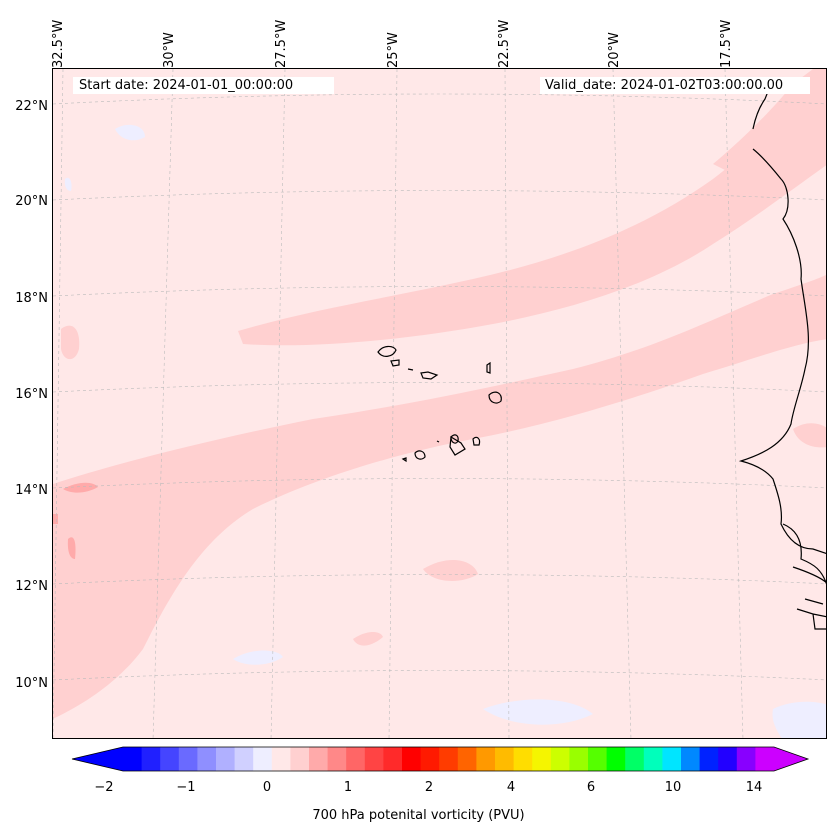  Describe the element at coordinates (31, 106) in the screenshot. I see `lat-label-22n: 22°N` at that location.